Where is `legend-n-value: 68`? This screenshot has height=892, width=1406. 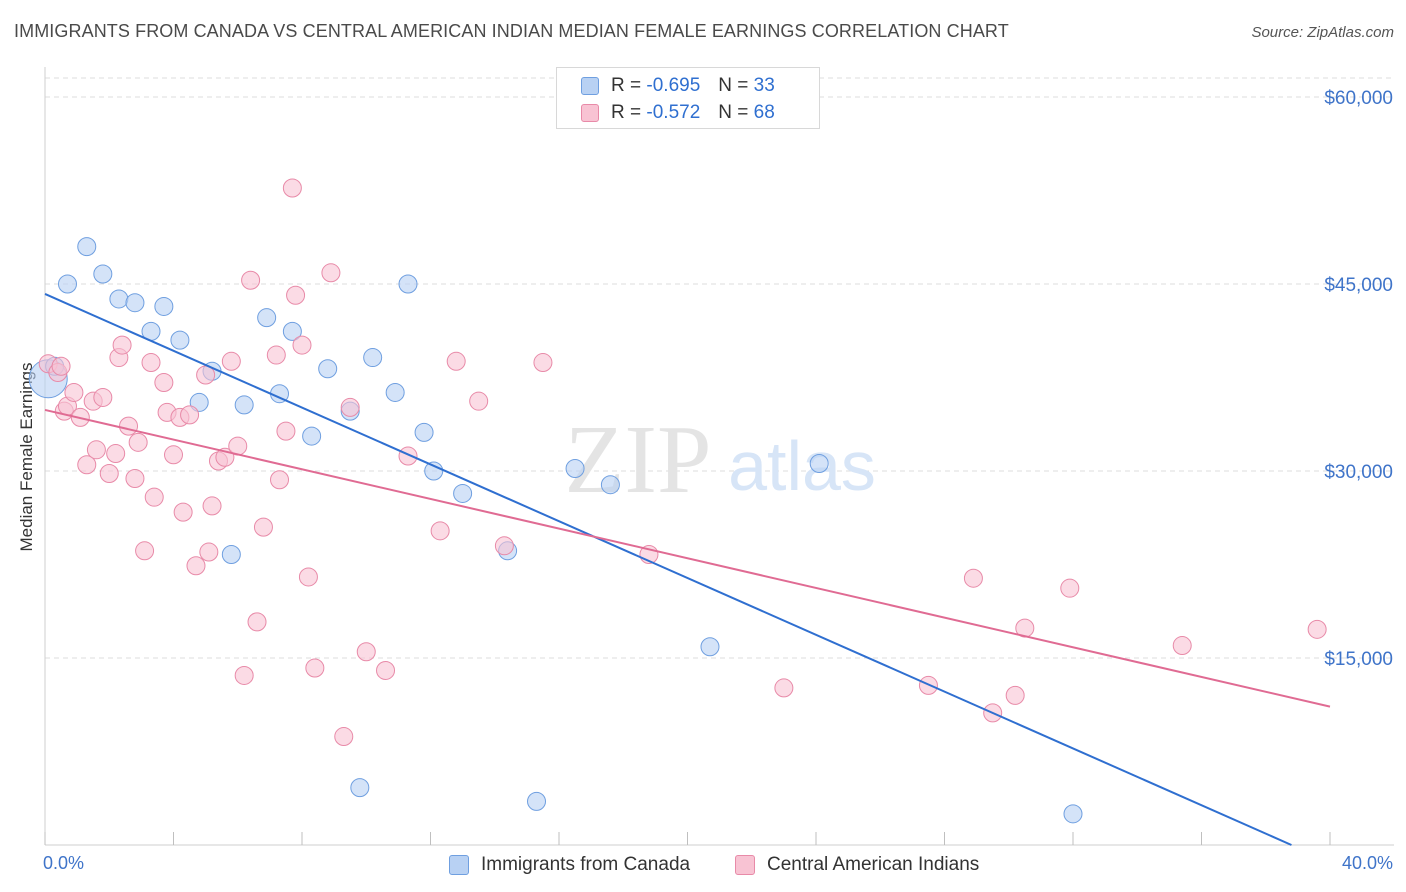
legend-n-value: 68 is located at coordinates (764, 112).